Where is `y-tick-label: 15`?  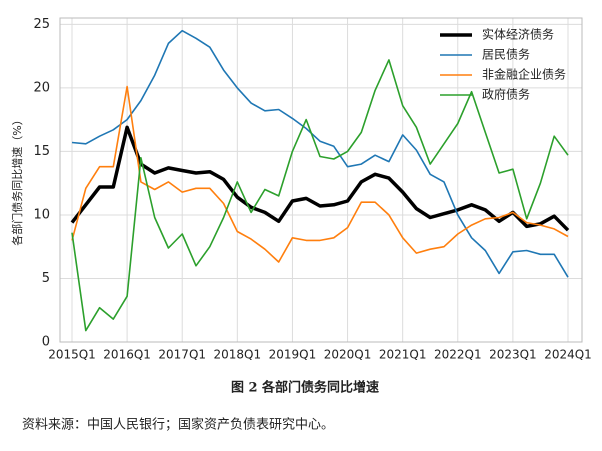 y-tick-label: 15 is located at coordinates (41, 151).